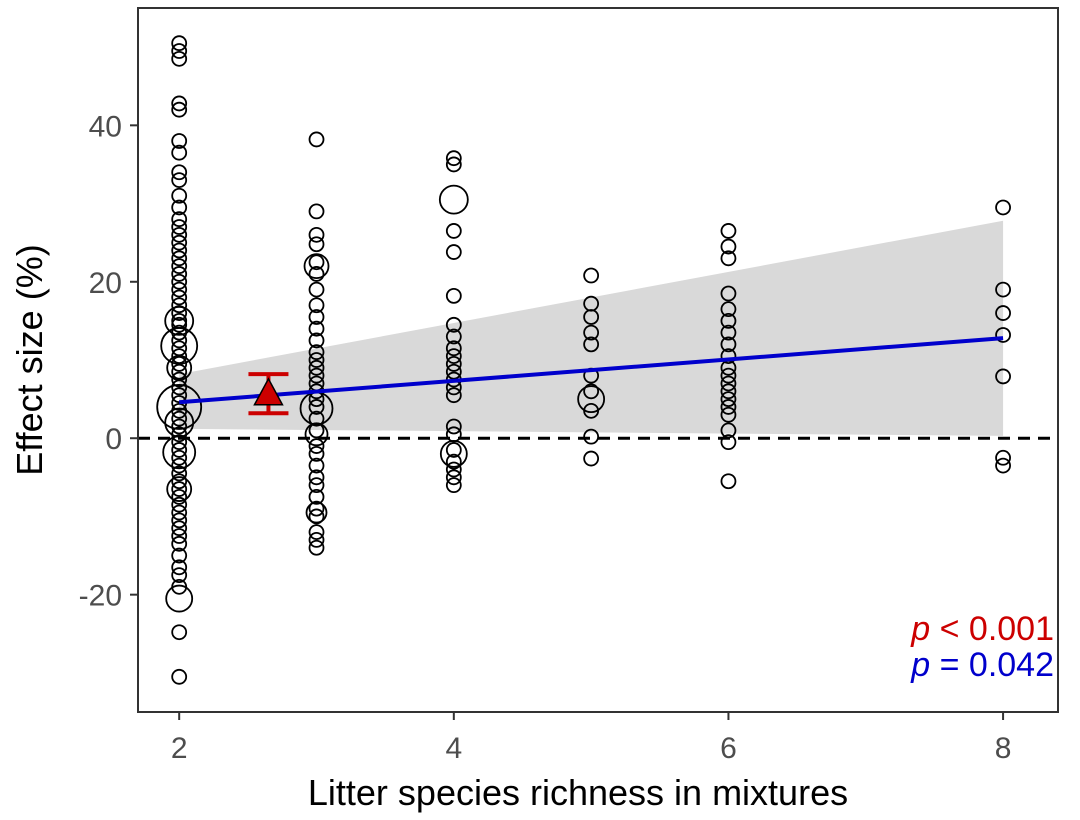 The image size is (1080, 820). Describe the element at coordinates (100, 596) in the screenshot. I see `y-tick-label: -20` at that location.